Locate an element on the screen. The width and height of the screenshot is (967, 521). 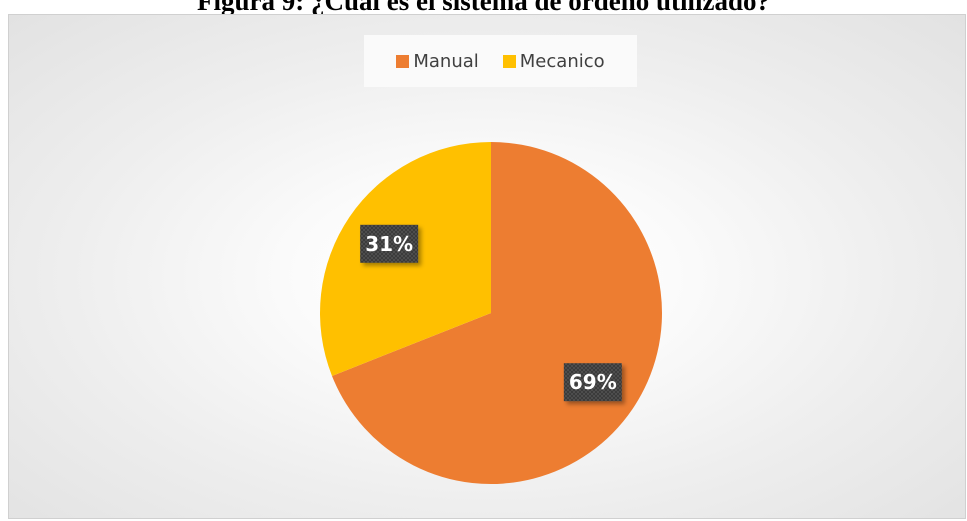
legend-item-mecanico: Mecanico is located at coordinates (553, 61).